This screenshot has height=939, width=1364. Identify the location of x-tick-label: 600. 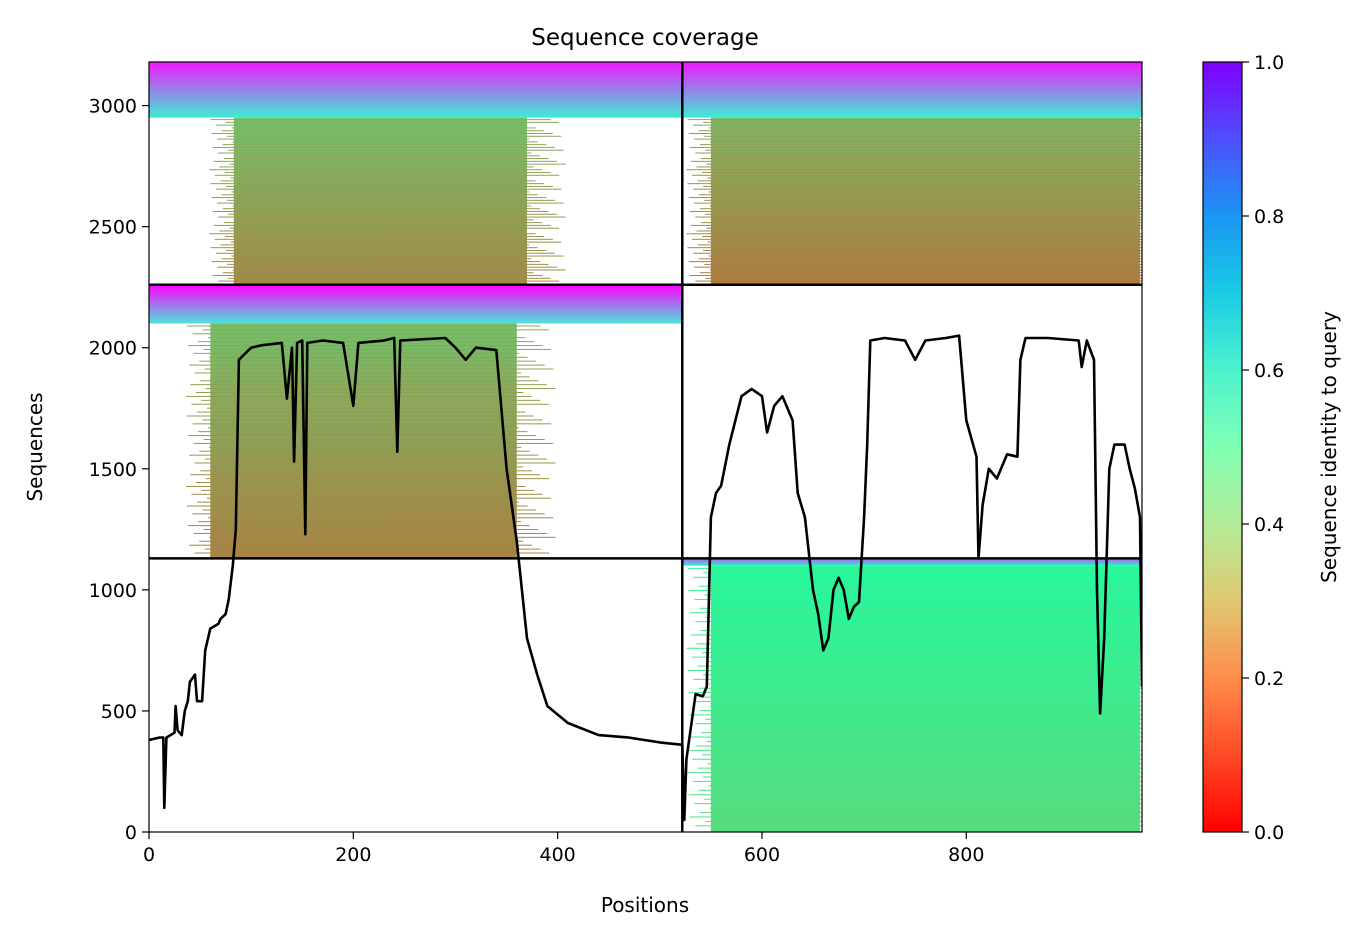
(762, 855).